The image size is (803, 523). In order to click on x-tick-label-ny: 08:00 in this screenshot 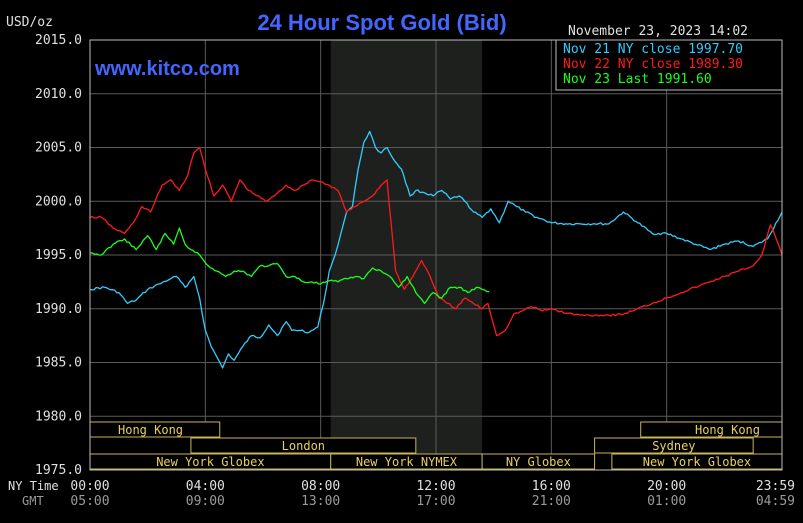, I will do `click(320, 486)`.